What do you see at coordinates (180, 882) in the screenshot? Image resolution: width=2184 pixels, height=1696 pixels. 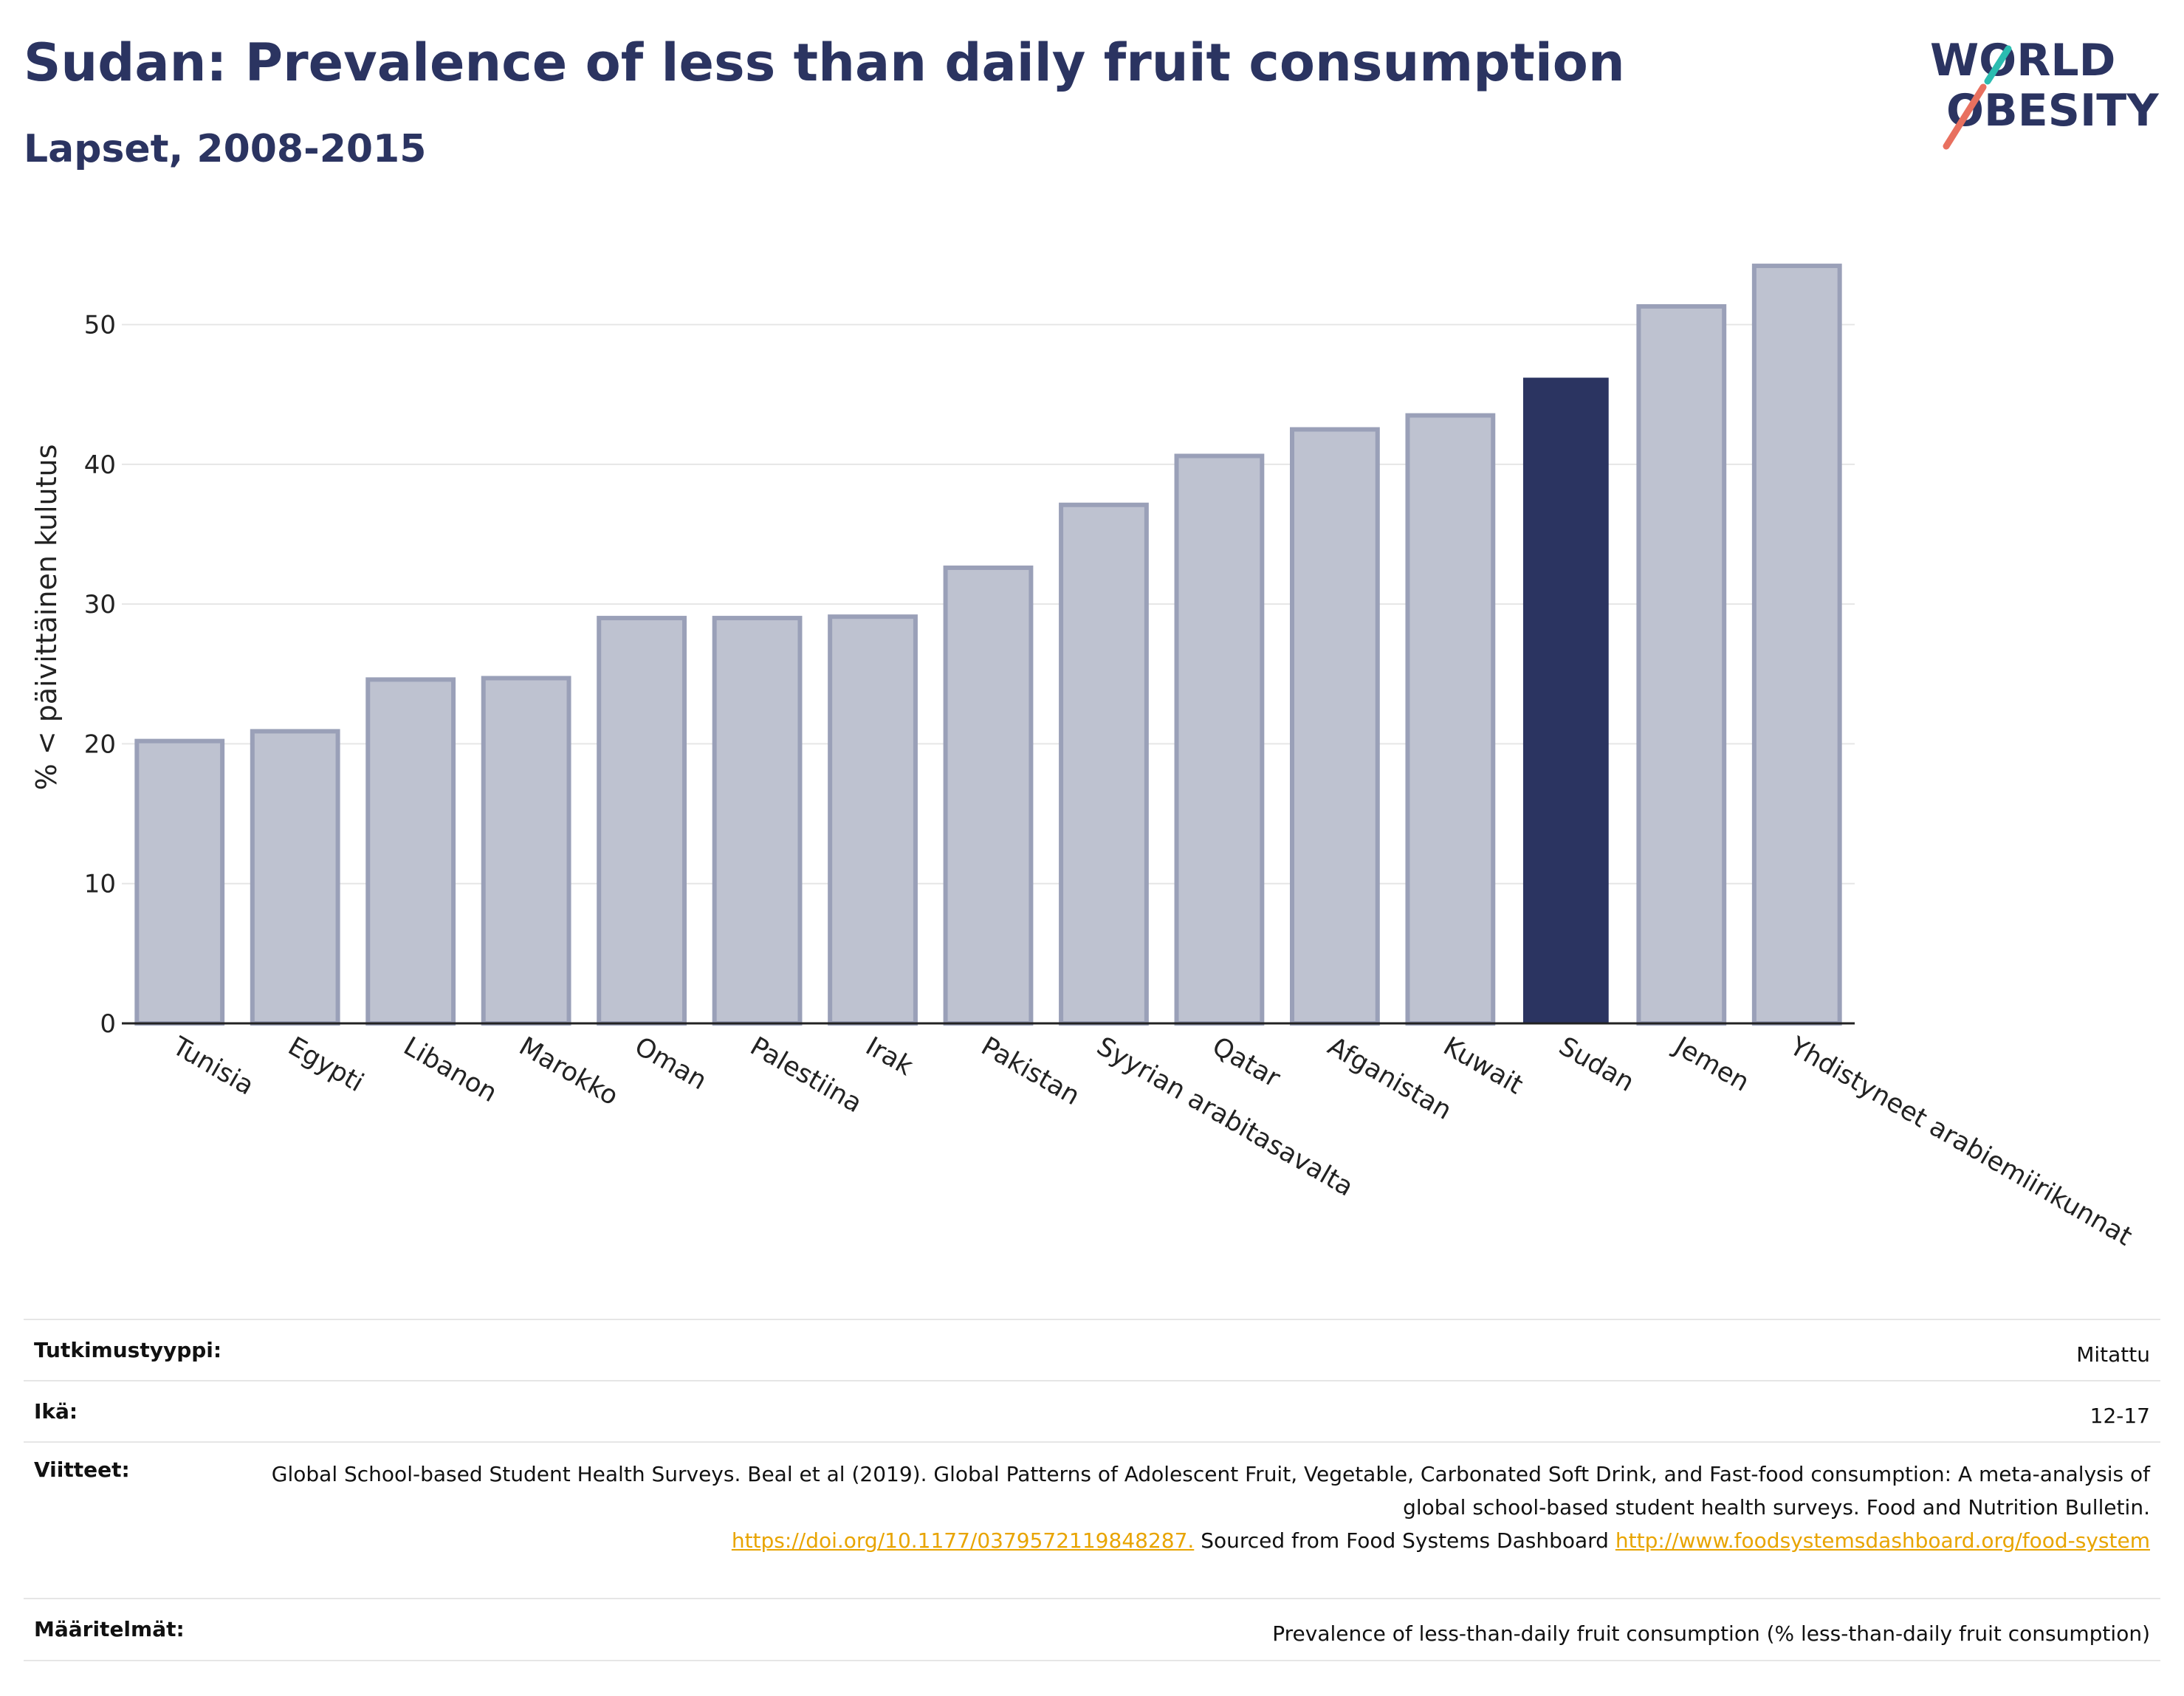 I see `bar-tunisia` at bounding box center [180, 882].